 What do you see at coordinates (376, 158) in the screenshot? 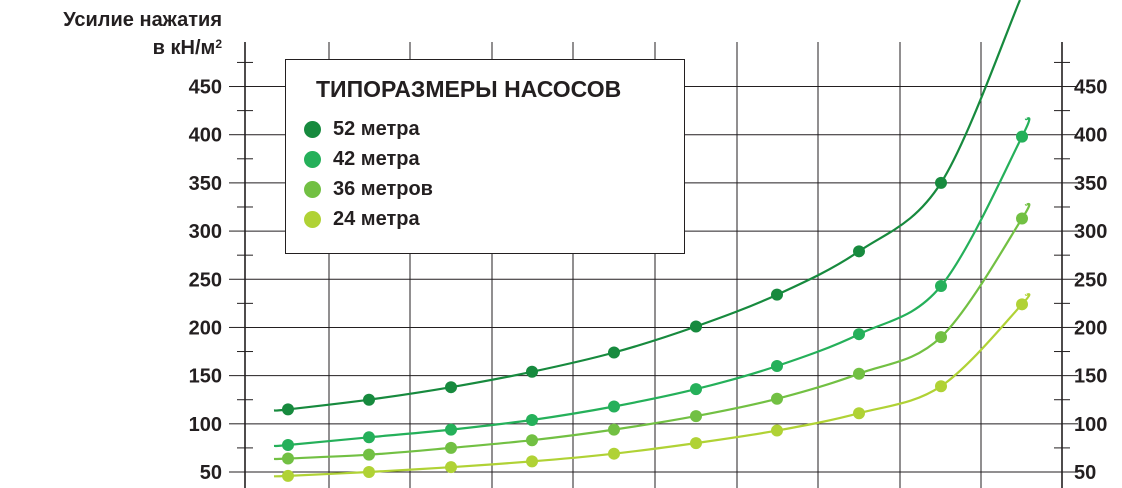
I see `legend-label-42: 42 метра` at bounding box center [376, 158].